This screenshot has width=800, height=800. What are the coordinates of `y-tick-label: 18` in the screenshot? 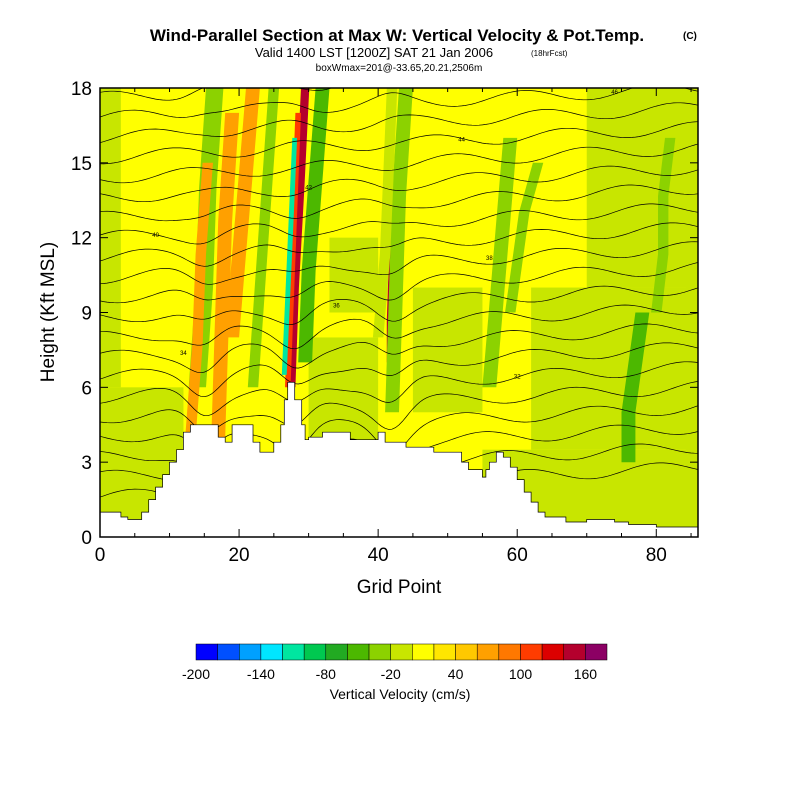 It's located at (81, 89).